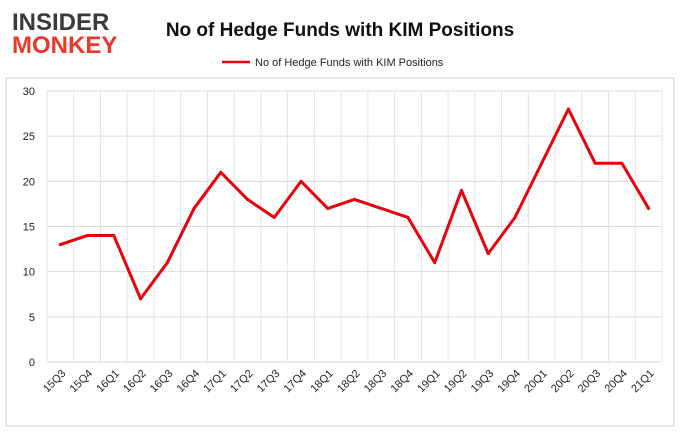 The image size is (680, 438). Describe the element at coordinates (349, 63) in the screenshot. I see `legend-label: No of Hedge Funds with KIM Positions` at that location.